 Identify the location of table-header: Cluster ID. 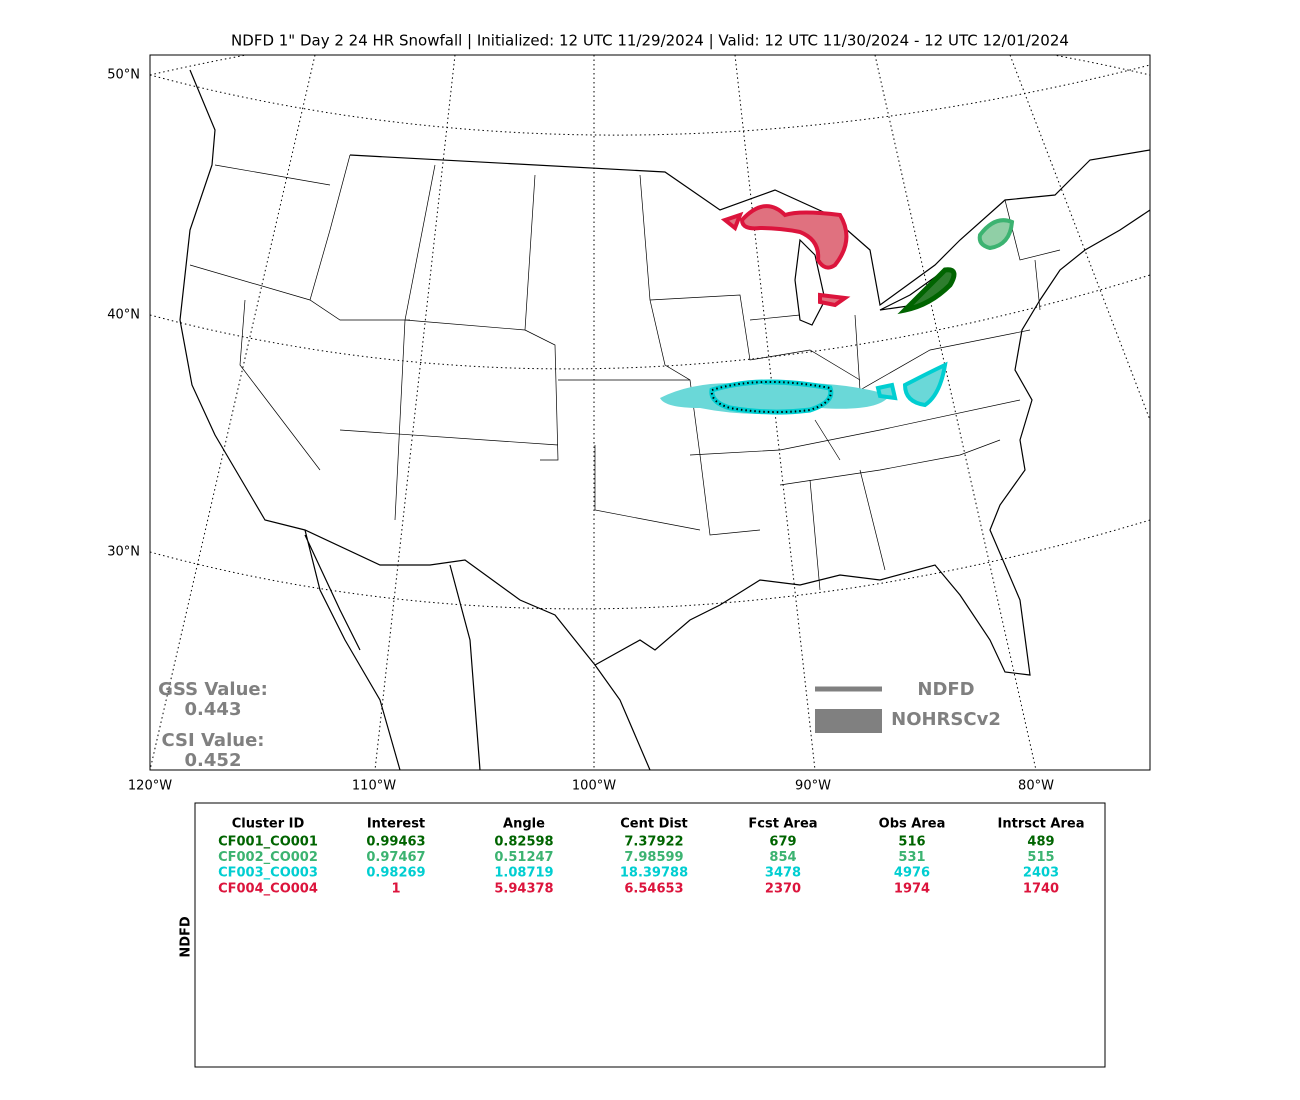
(268, 824).